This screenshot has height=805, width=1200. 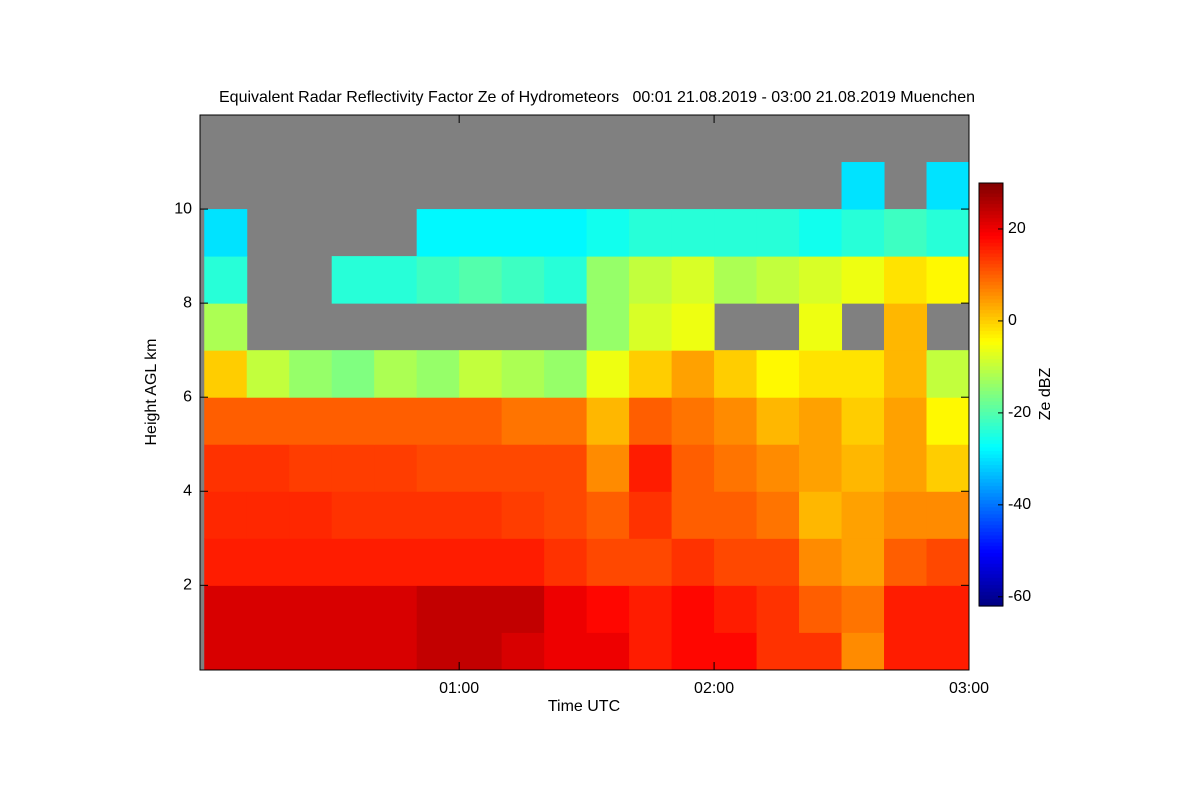 What do you see at coordinates (183, 208) in the screenshot?
I see `y-tick-label: 10` at bounding box center [183, 208].